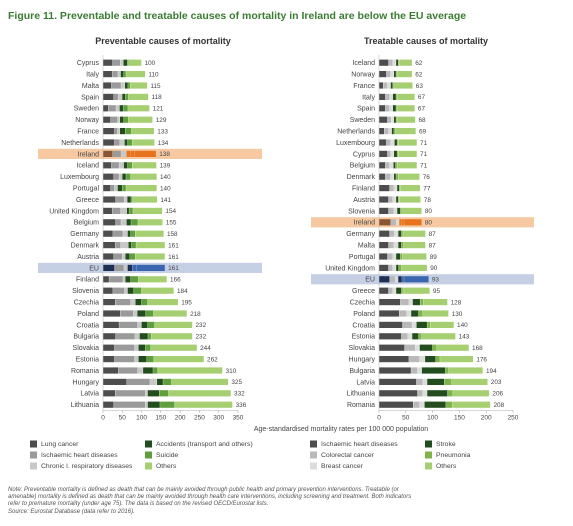  Describe the element at coordinates (359, 444) in the screenshot. I see `legend-label: Ischaemic heart diseases` at that location.